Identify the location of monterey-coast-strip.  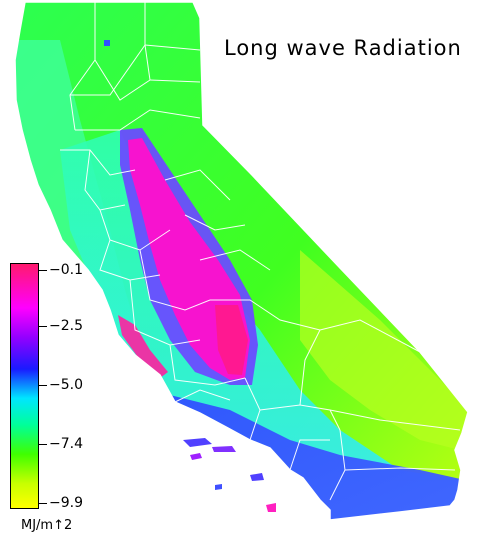
(143, 346).